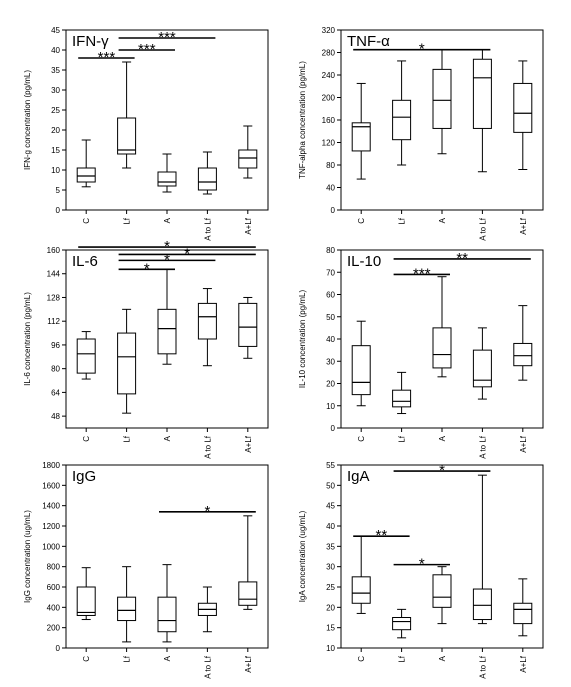  I want to click on significance-label: **, so click(382, 535).